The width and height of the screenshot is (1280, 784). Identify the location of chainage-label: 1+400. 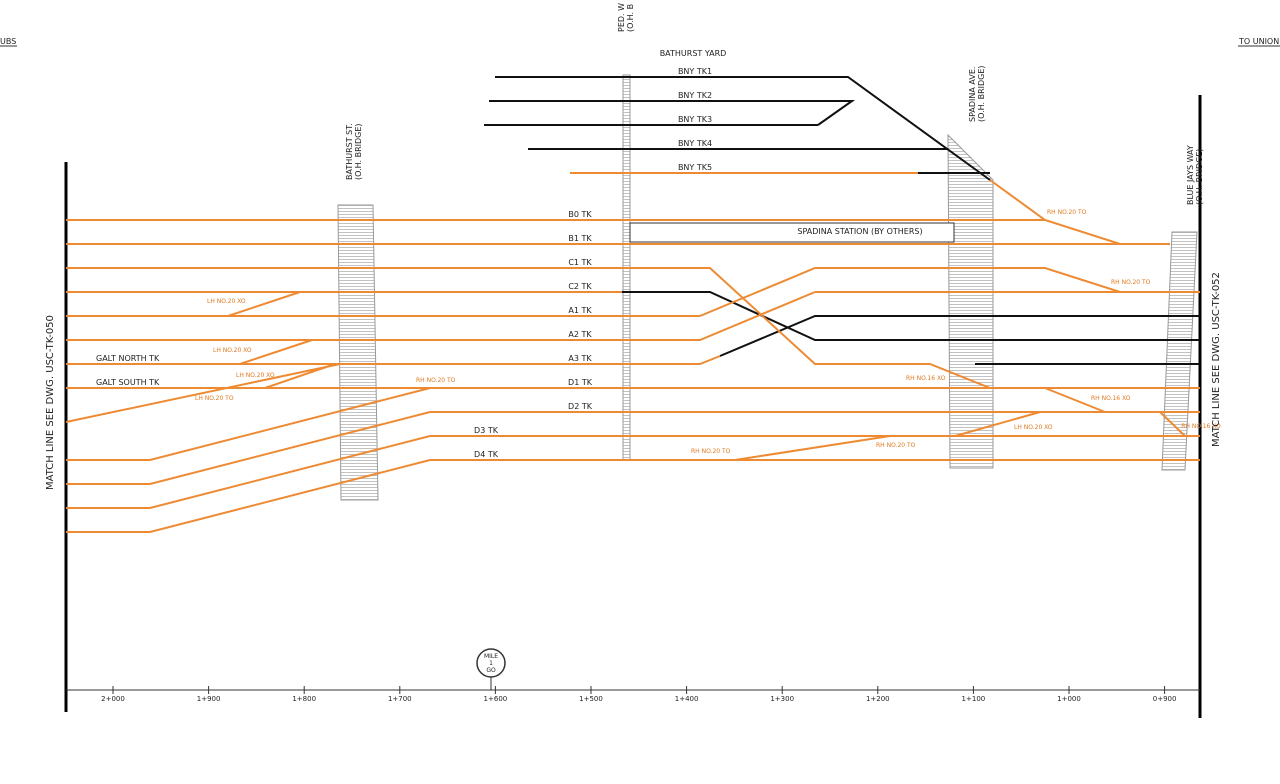
(687, 699).